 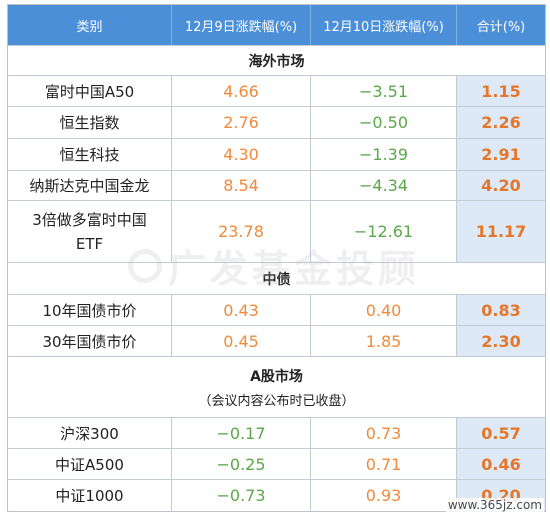 I want to click on row-dec10-value: 0.71, so click(x=384, y=464).